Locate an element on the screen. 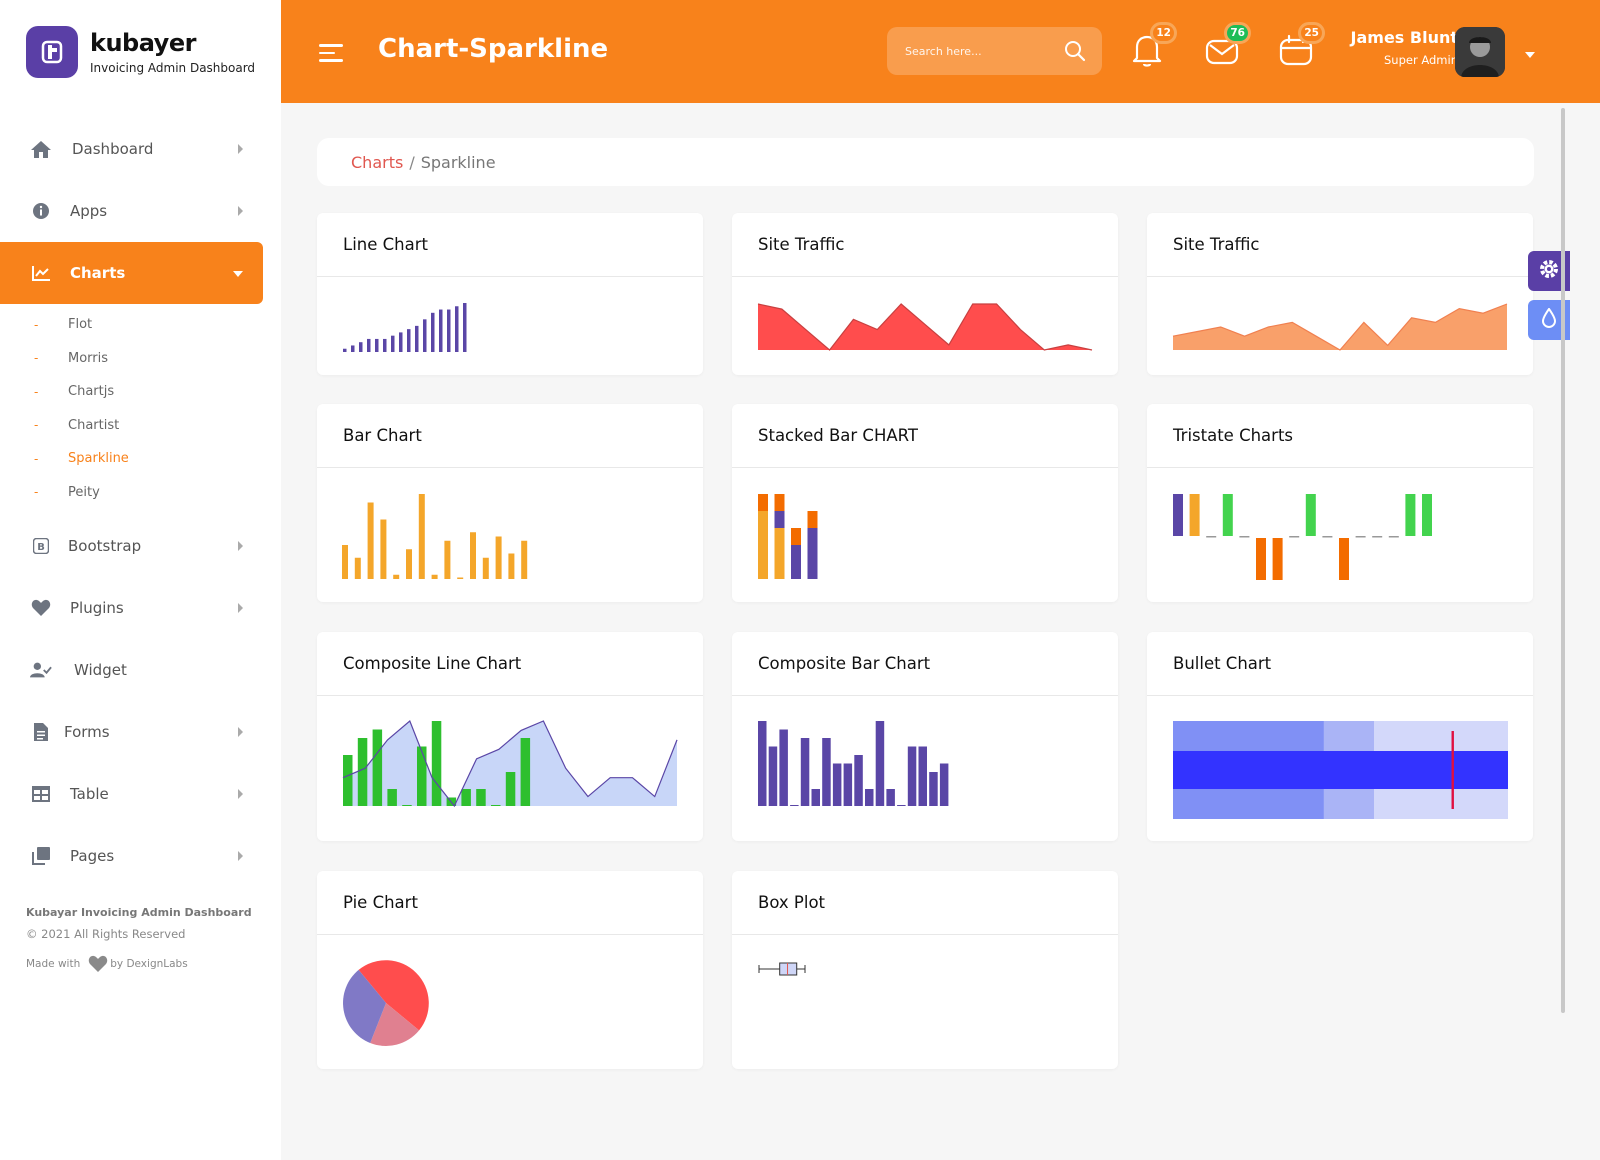 The image size is (1600, 1160). submenu-item-chartjs: - Chartjs is located at coordinates (74, 392).